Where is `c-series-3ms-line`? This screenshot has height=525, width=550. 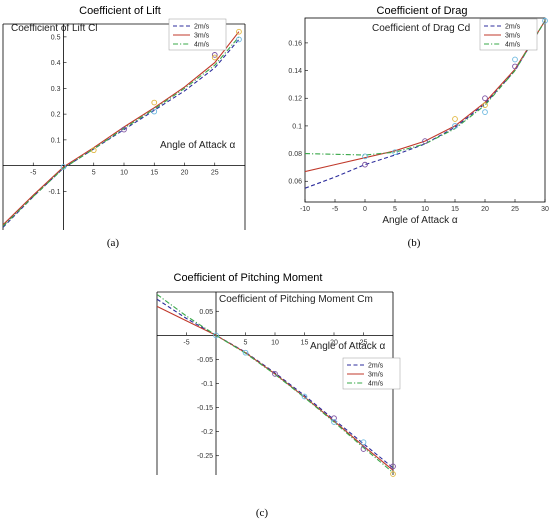
c-series-3ms-line is located at coordinates (275, 388).